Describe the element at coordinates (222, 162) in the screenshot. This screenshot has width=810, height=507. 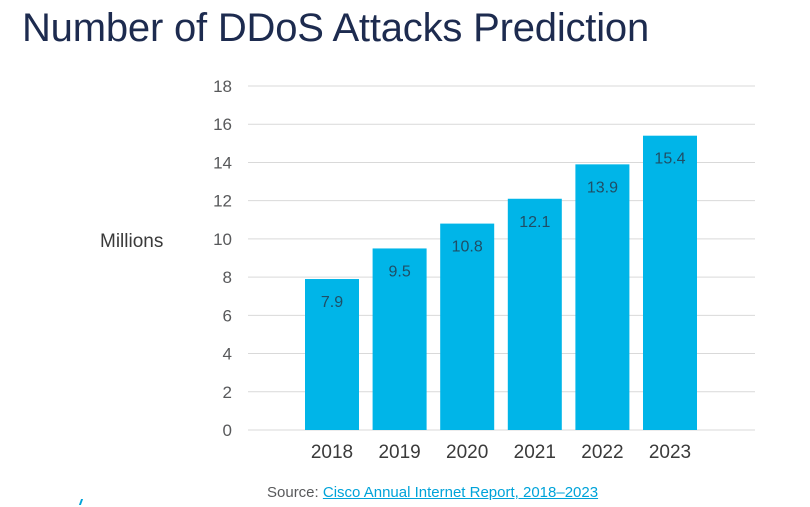
I see `y-tick-label: 14` at that location.